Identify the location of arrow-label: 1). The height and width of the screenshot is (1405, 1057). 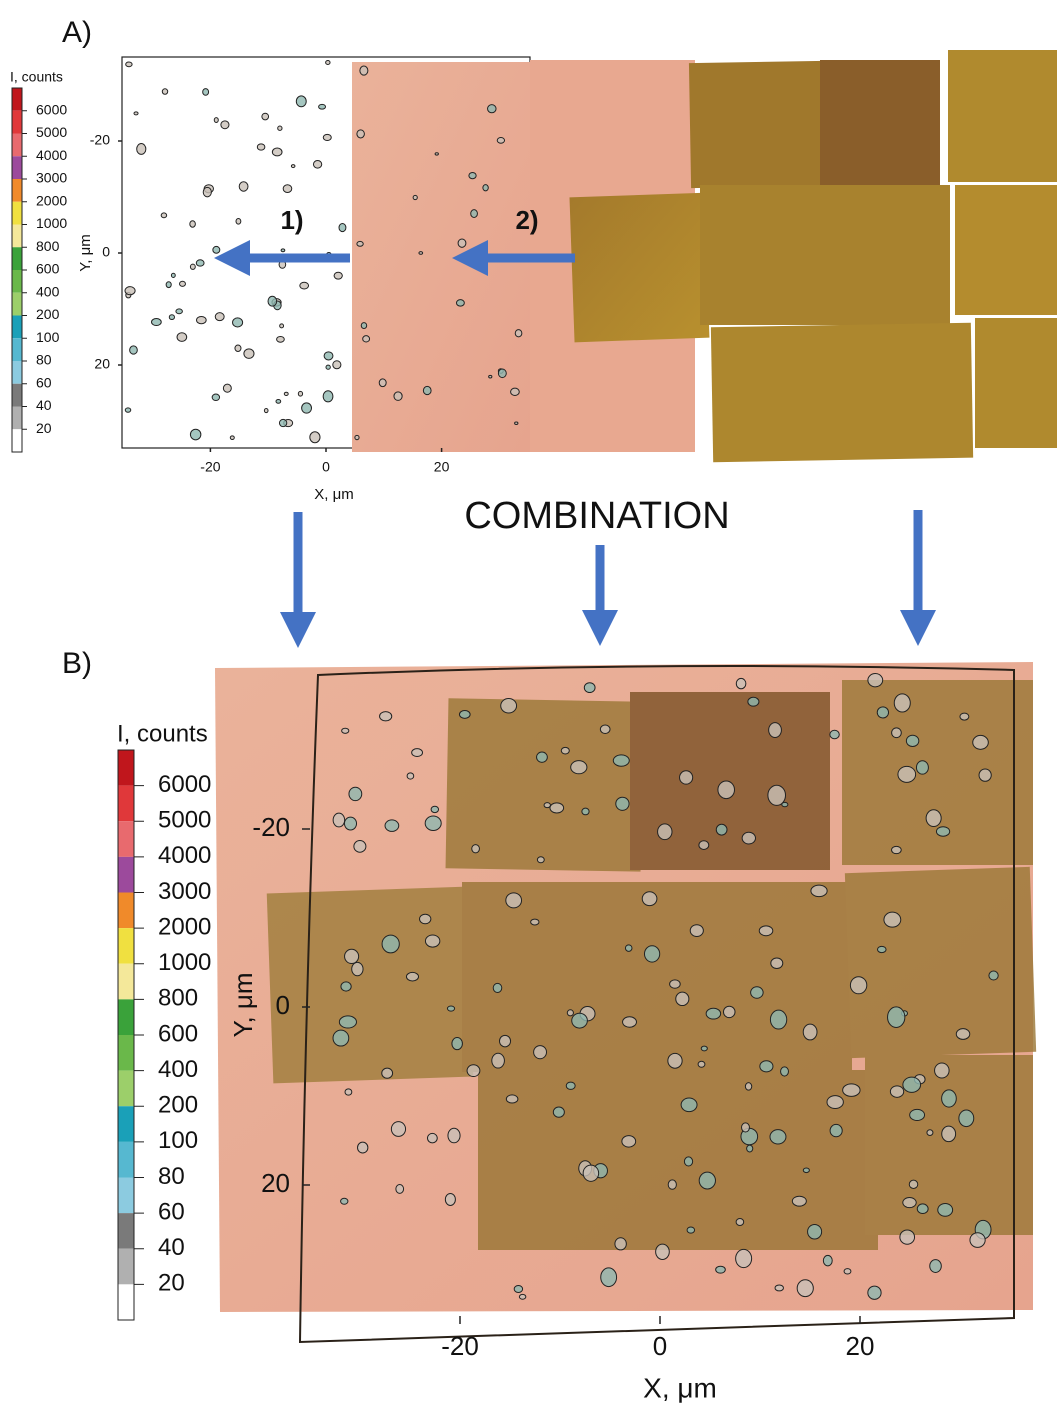
(291, 220).